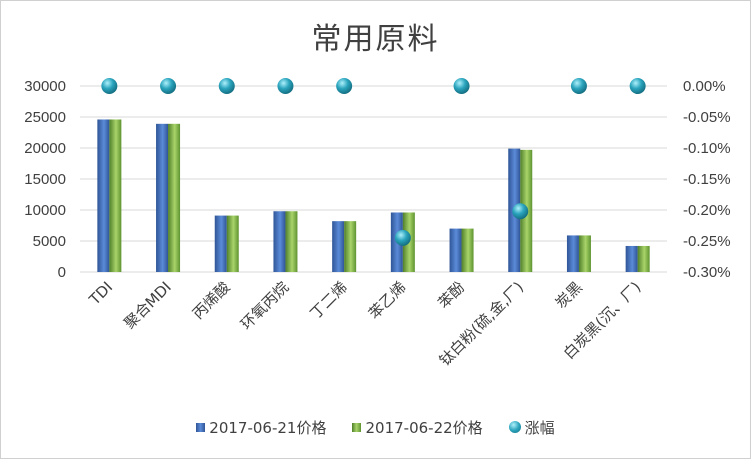  I want to click on x-tick-label: TDI, so click(100, 293).